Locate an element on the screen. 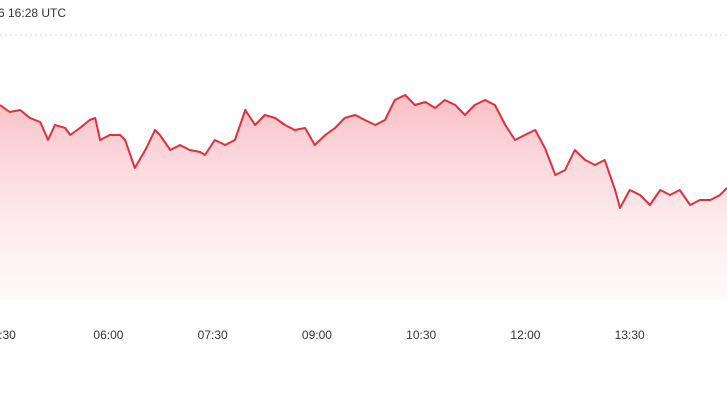 This screenshot has width=727, height=409. x-tick-label: 12:00 is located at coordinates (525, 335).